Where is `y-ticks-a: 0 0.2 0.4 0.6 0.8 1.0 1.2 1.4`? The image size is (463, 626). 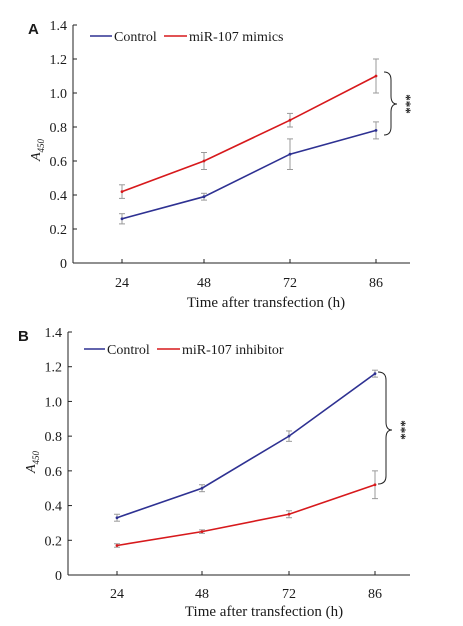
y-ticks-a: 0 0.2 0.4 0.6 0.8 1.0 1.2 1.4 is located at coordinates (63, 145).